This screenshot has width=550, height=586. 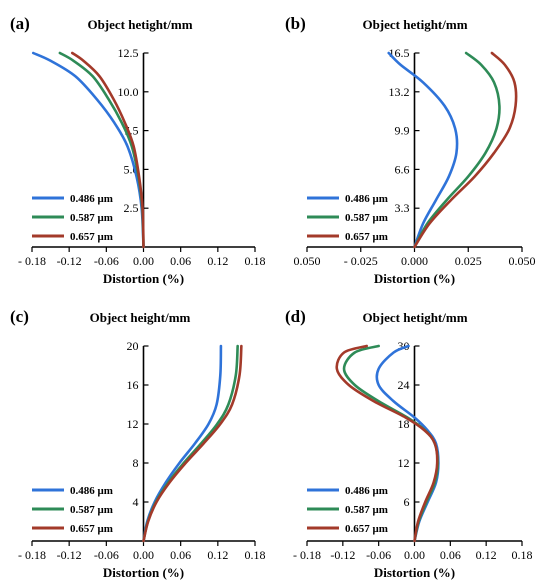 I want to click on y-tick-label: 8, so click(x=136, y=463).